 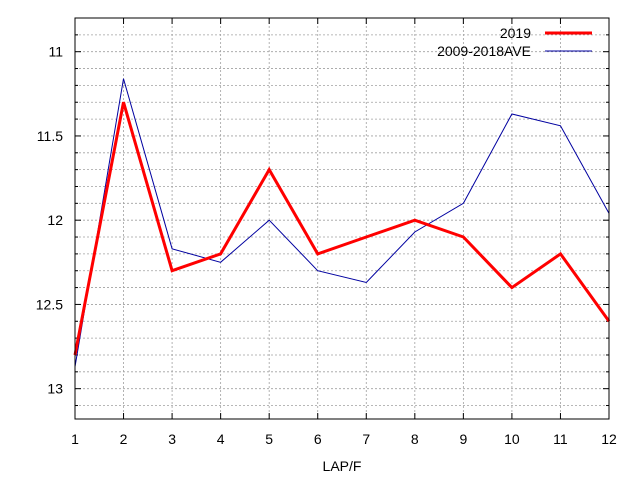 What do you see at coordinates (415, 439) in the screenshot?
I see `x-tick-label: 8` at bounding box center [415, 439].